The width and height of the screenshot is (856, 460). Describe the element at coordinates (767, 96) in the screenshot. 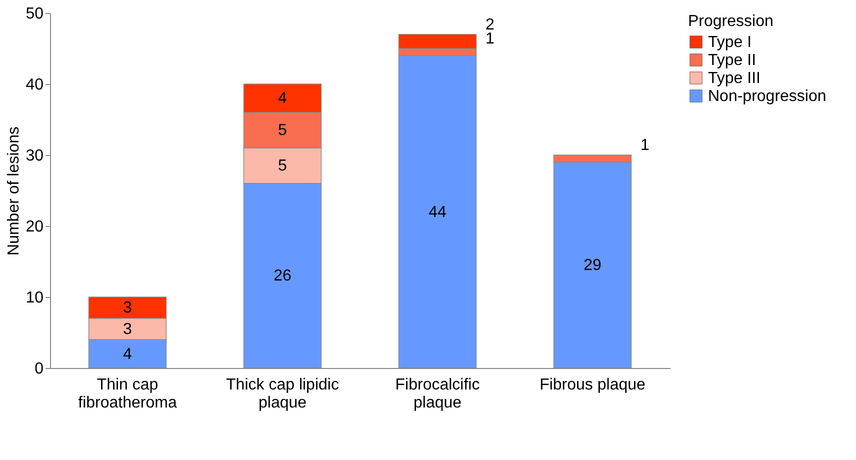

I see `legend-label: Non-progression` at that location.